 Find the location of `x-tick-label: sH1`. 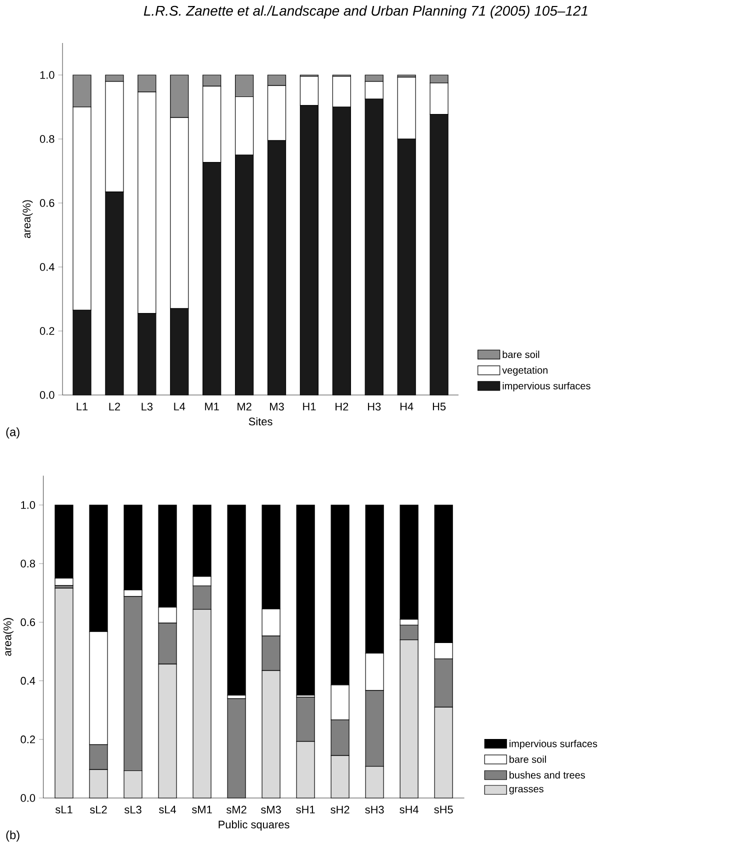

x-tick-label: sH1 is located at coordinates (305, 810).